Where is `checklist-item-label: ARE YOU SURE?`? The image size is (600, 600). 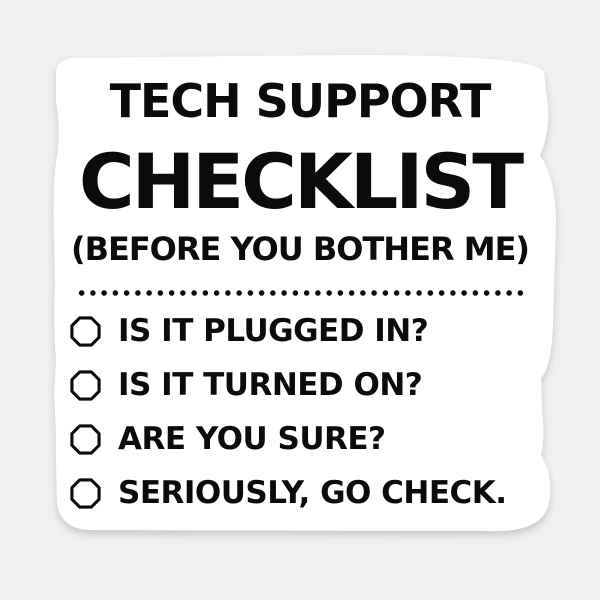
checklist-item-label: ARE YOU SURE? is located at coordinates (252, 438).